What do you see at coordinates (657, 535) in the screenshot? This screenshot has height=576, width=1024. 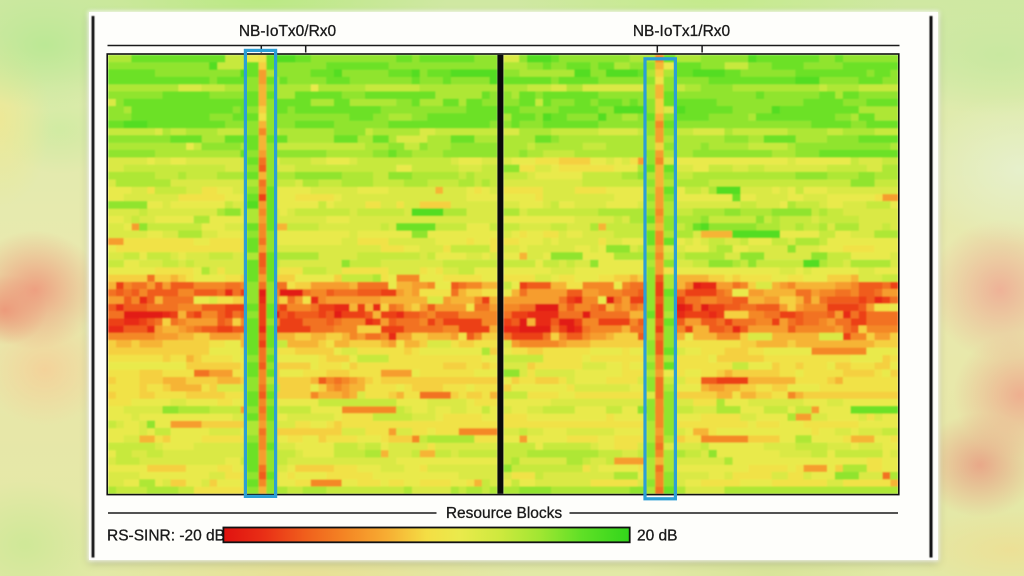 I see `svg-text: 20 dB` at bounding box center [657, 535].